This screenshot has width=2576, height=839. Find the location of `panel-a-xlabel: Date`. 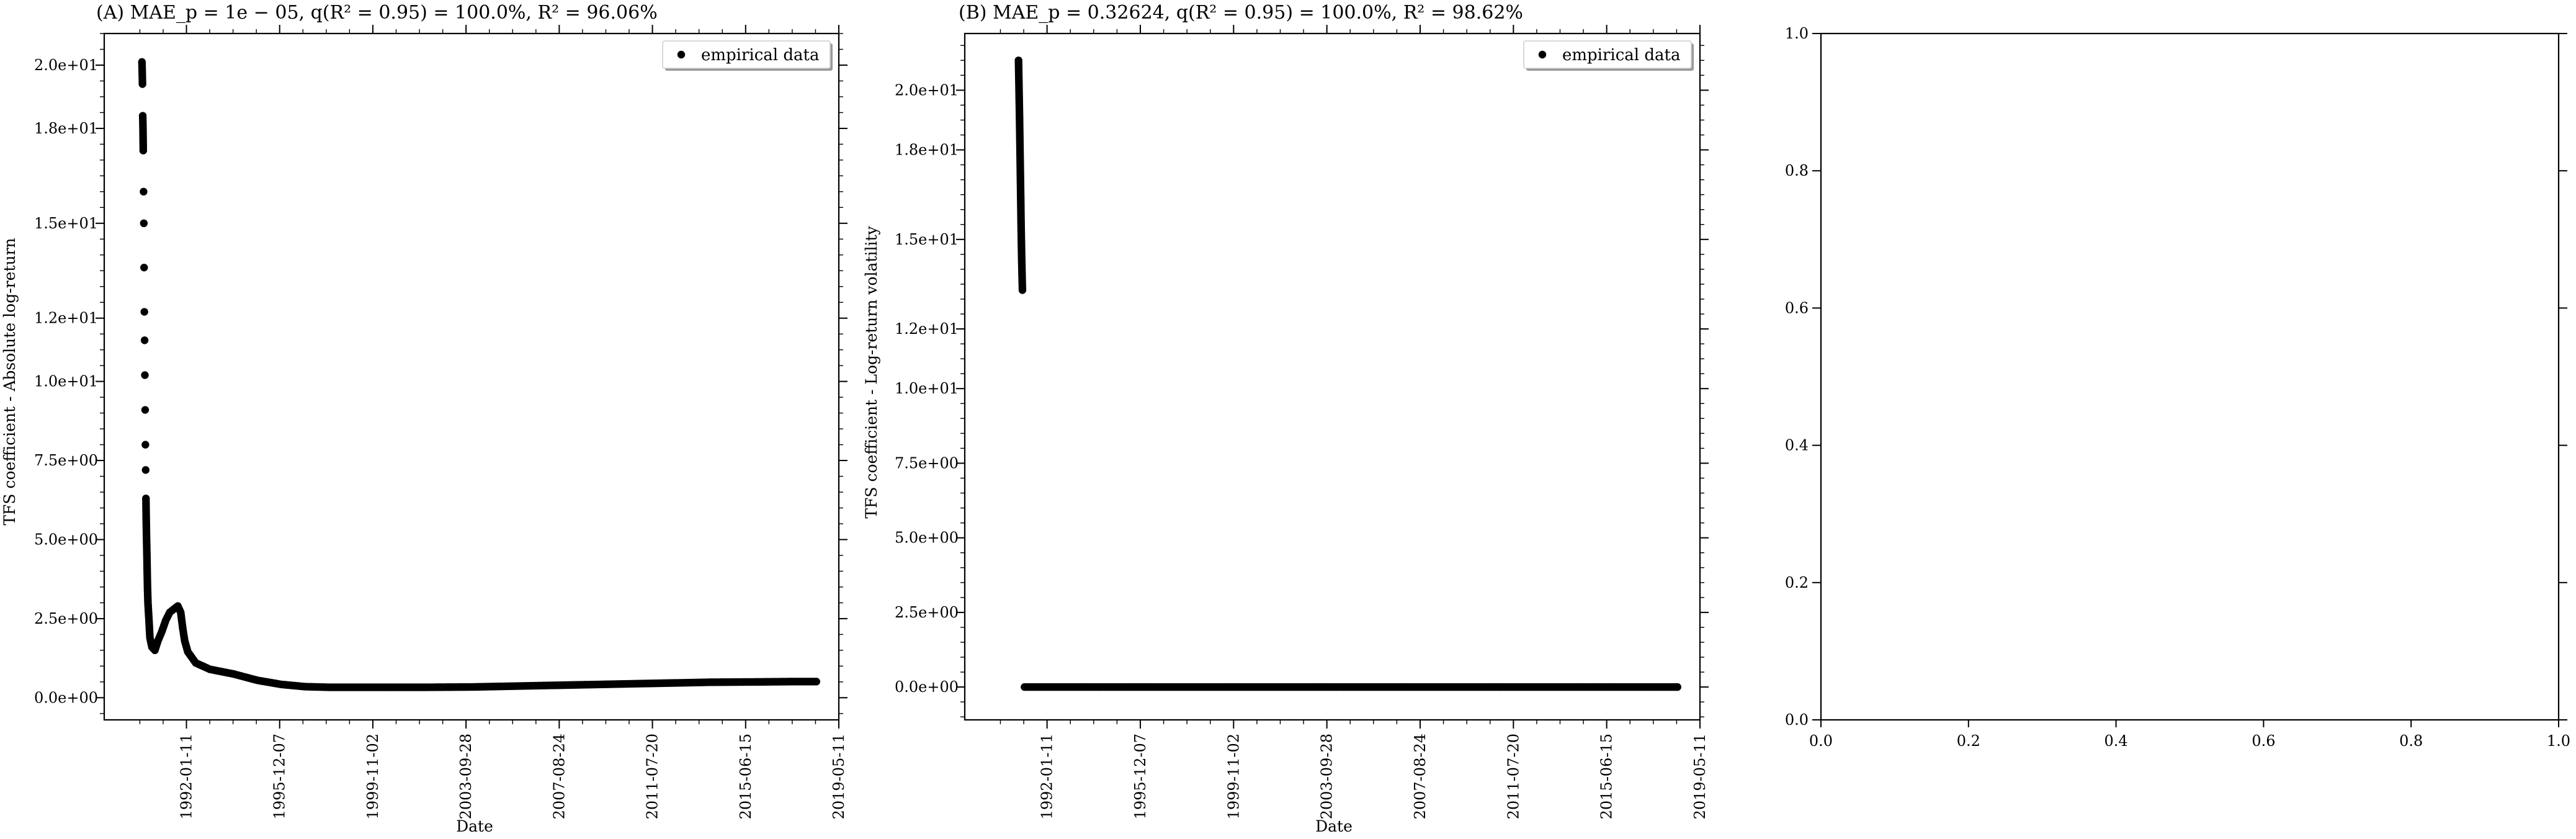

panel-a-xlabel: Date is located at coordinates (474, 826).